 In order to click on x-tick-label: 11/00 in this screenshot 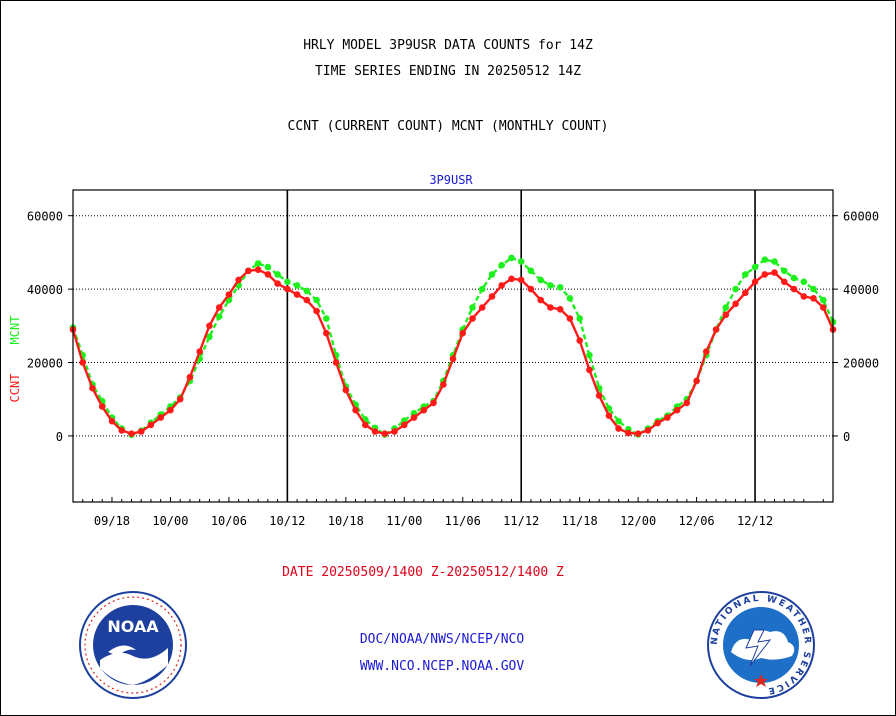, I will do `click(404, 521)`.